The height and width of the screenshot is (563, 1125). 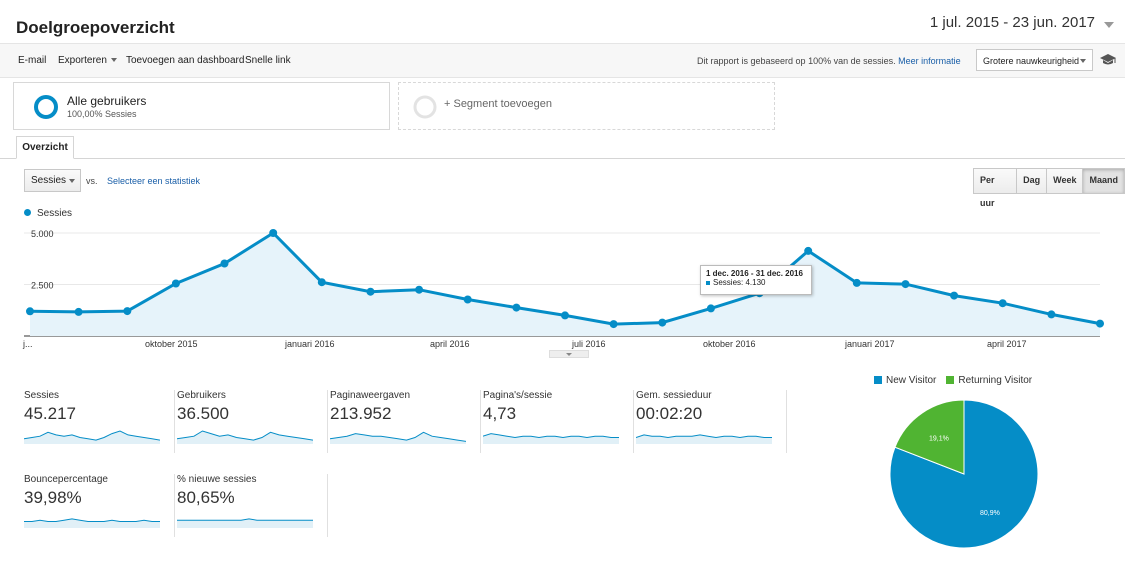 I want to click on tab-divider, so click(x=562, y=158).